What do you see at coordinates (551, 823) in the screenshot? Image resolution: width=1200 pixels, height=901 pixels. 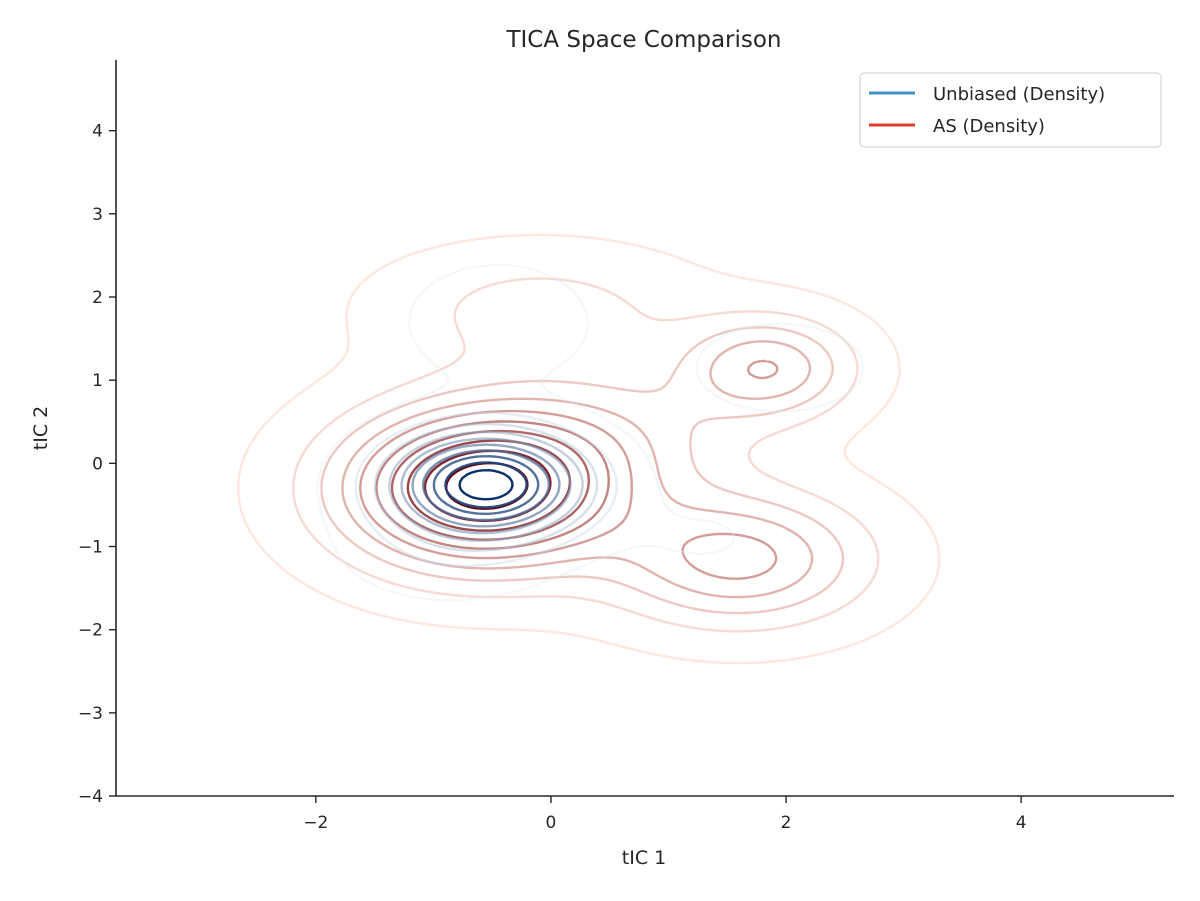 I see `x-tick-label: 0` at bounding box center [551, 823].